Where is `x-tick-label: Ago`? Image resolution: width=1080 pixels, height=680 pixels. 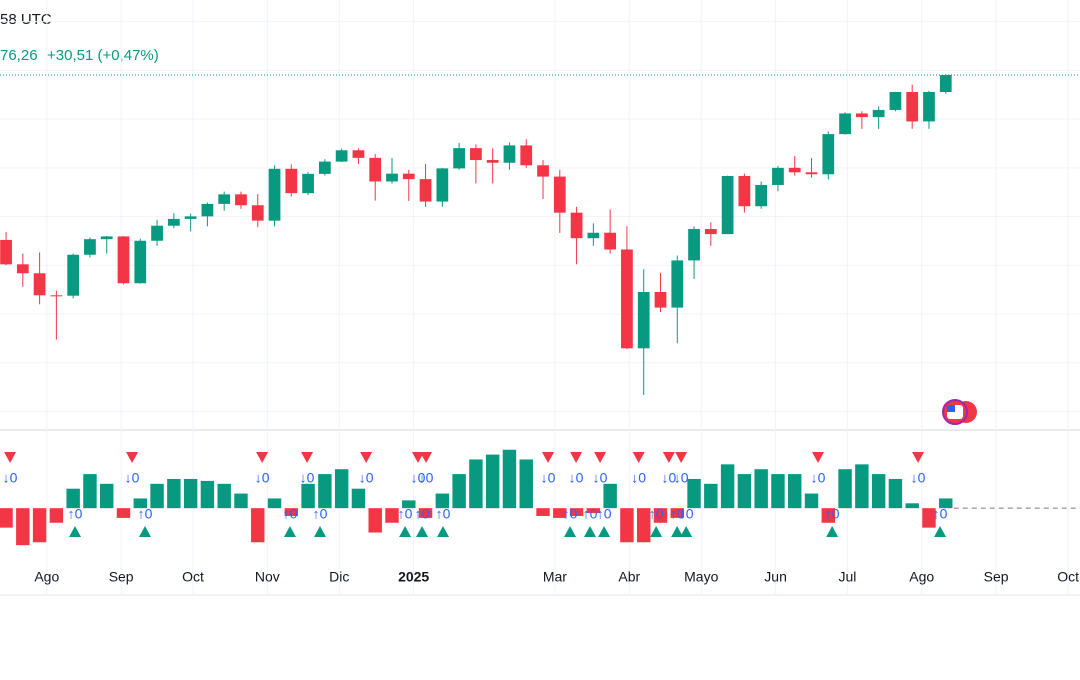
x-tick-label: Ago is located at coordinates (46, 577).